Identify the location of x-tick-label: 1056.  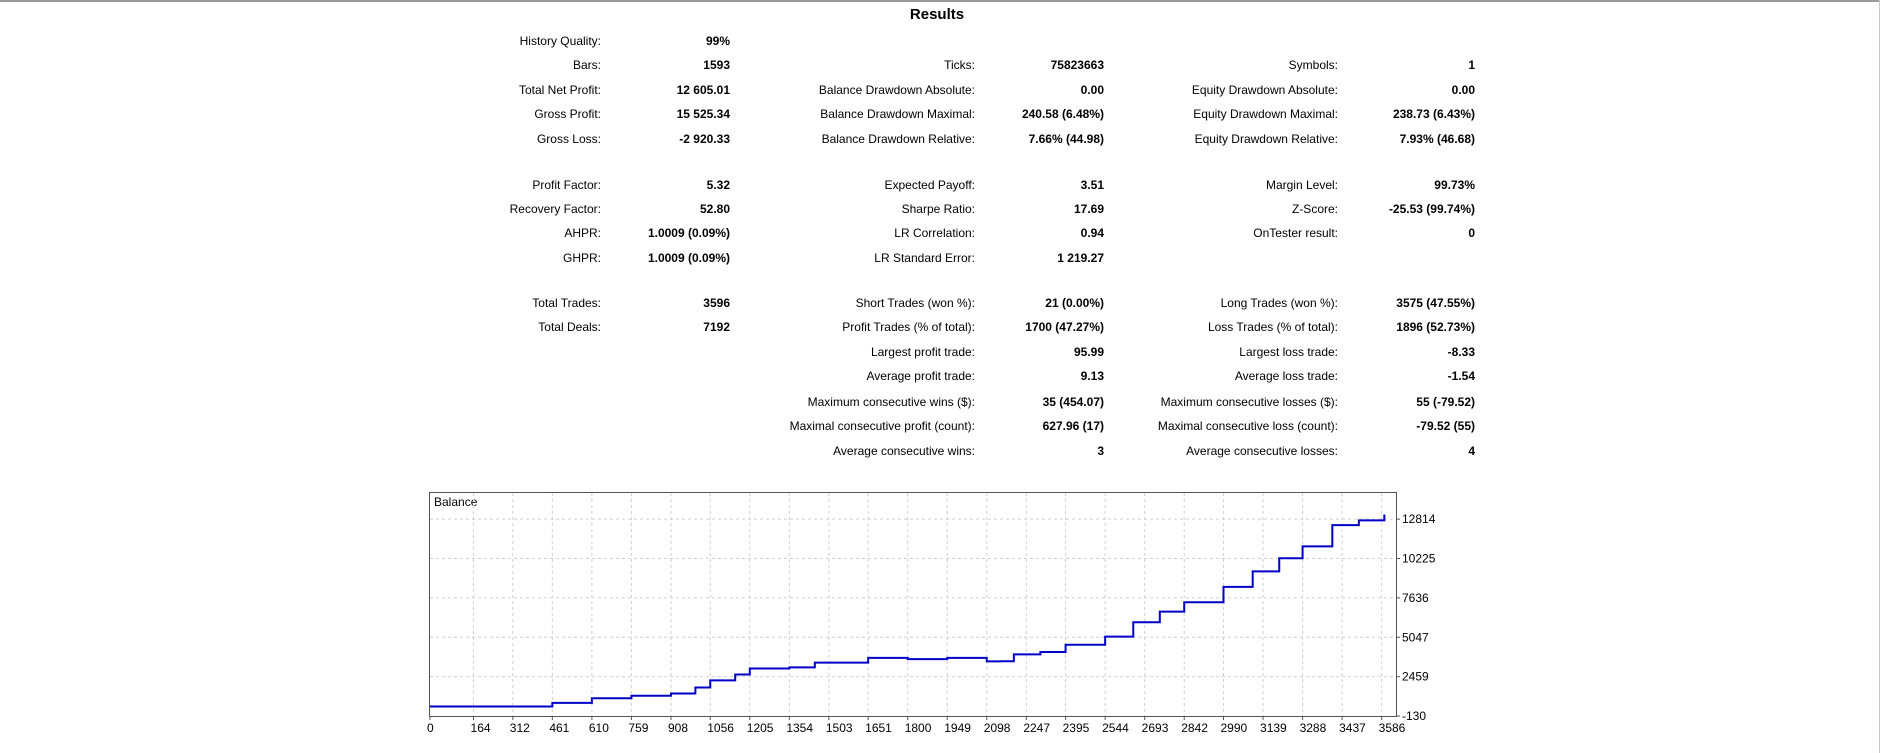
(720, 728).